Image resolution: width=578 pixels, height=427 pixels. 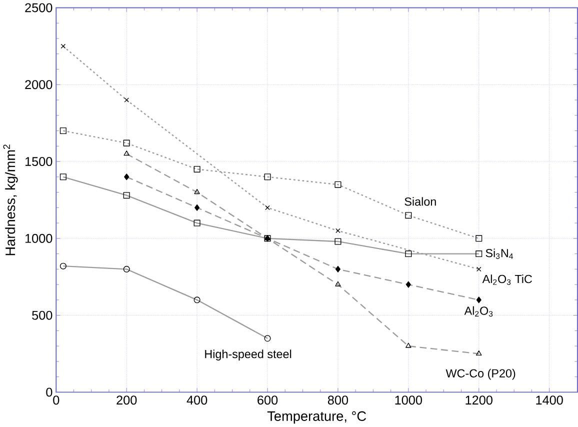 I want to click on x-tick-label: 0, so click(x=56, y=400).